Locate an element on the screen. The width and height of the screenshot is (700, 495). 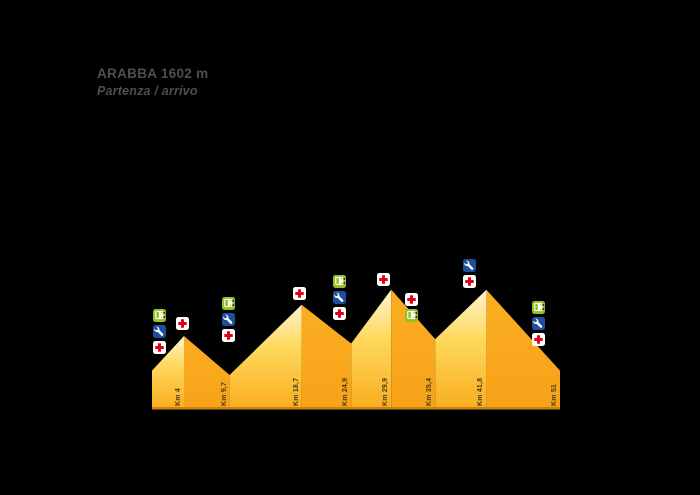
km-mark-label: Km 29,9 is located at coordinates (386, 391).